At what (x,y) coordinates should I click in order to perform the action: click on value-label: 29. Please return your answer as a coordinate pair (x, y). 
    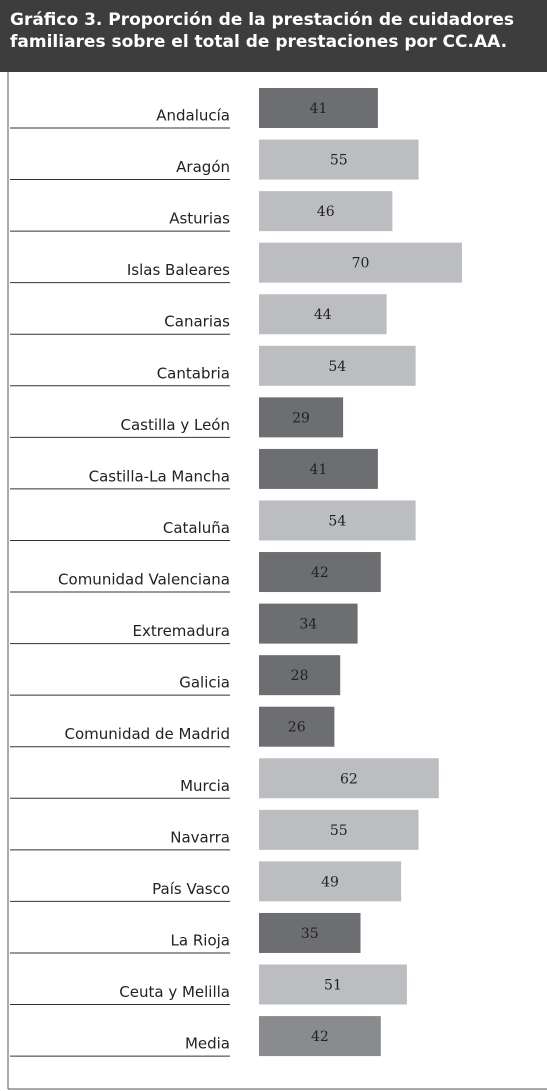
    Looking at the image, I should click on (301, 418).